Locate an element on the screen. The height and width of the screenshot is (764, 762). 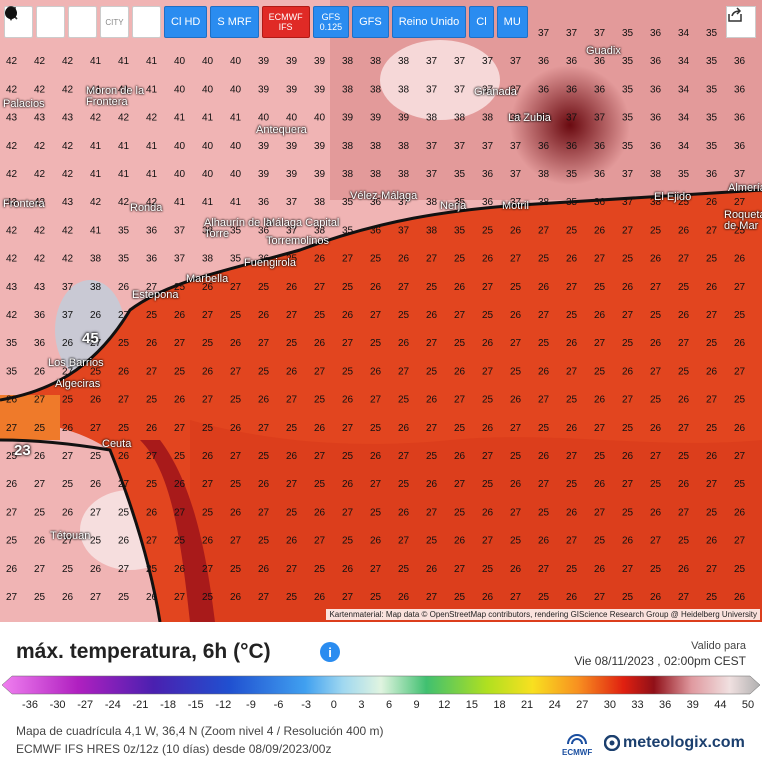
model-mu-button: MU is located at coordinates (512, 22).